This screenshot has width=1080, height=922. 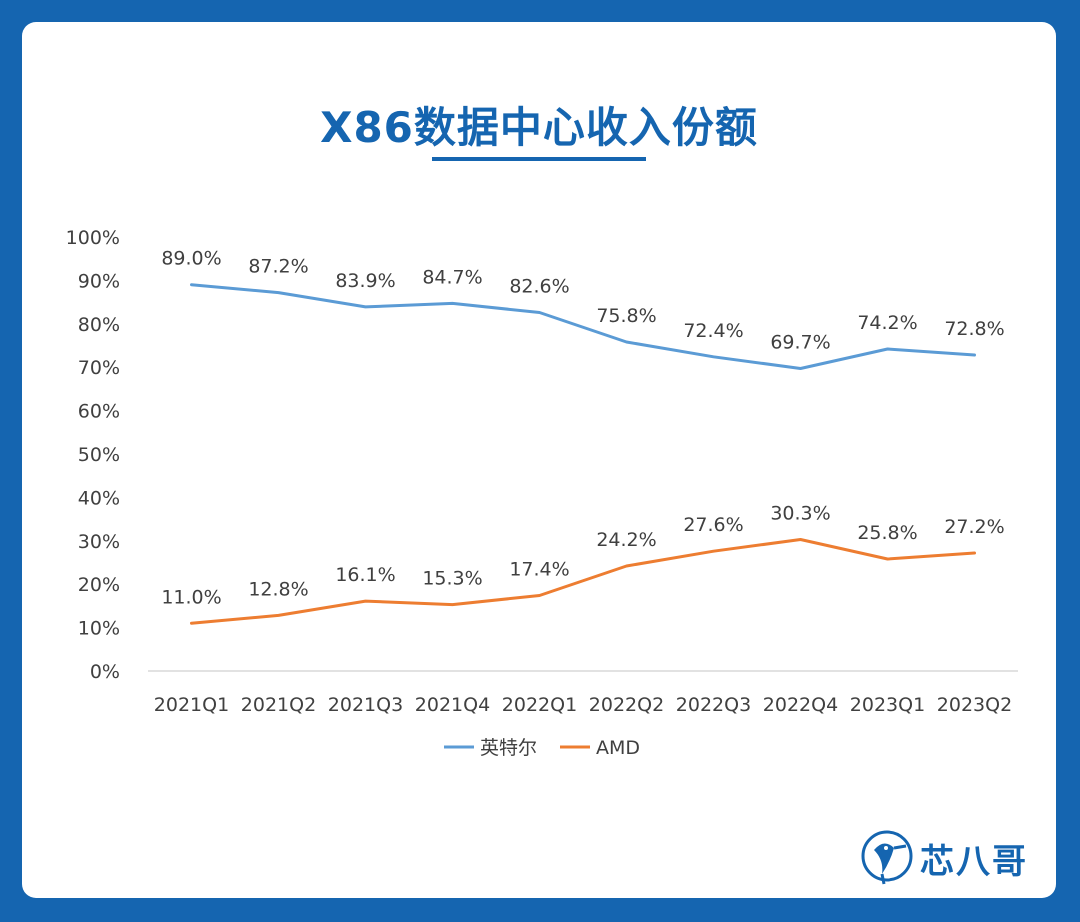 What do you see at coordinates (887, 857) in the screenshot?
I see `kingfisher-logo-icon` at bounding box center [887, 857].